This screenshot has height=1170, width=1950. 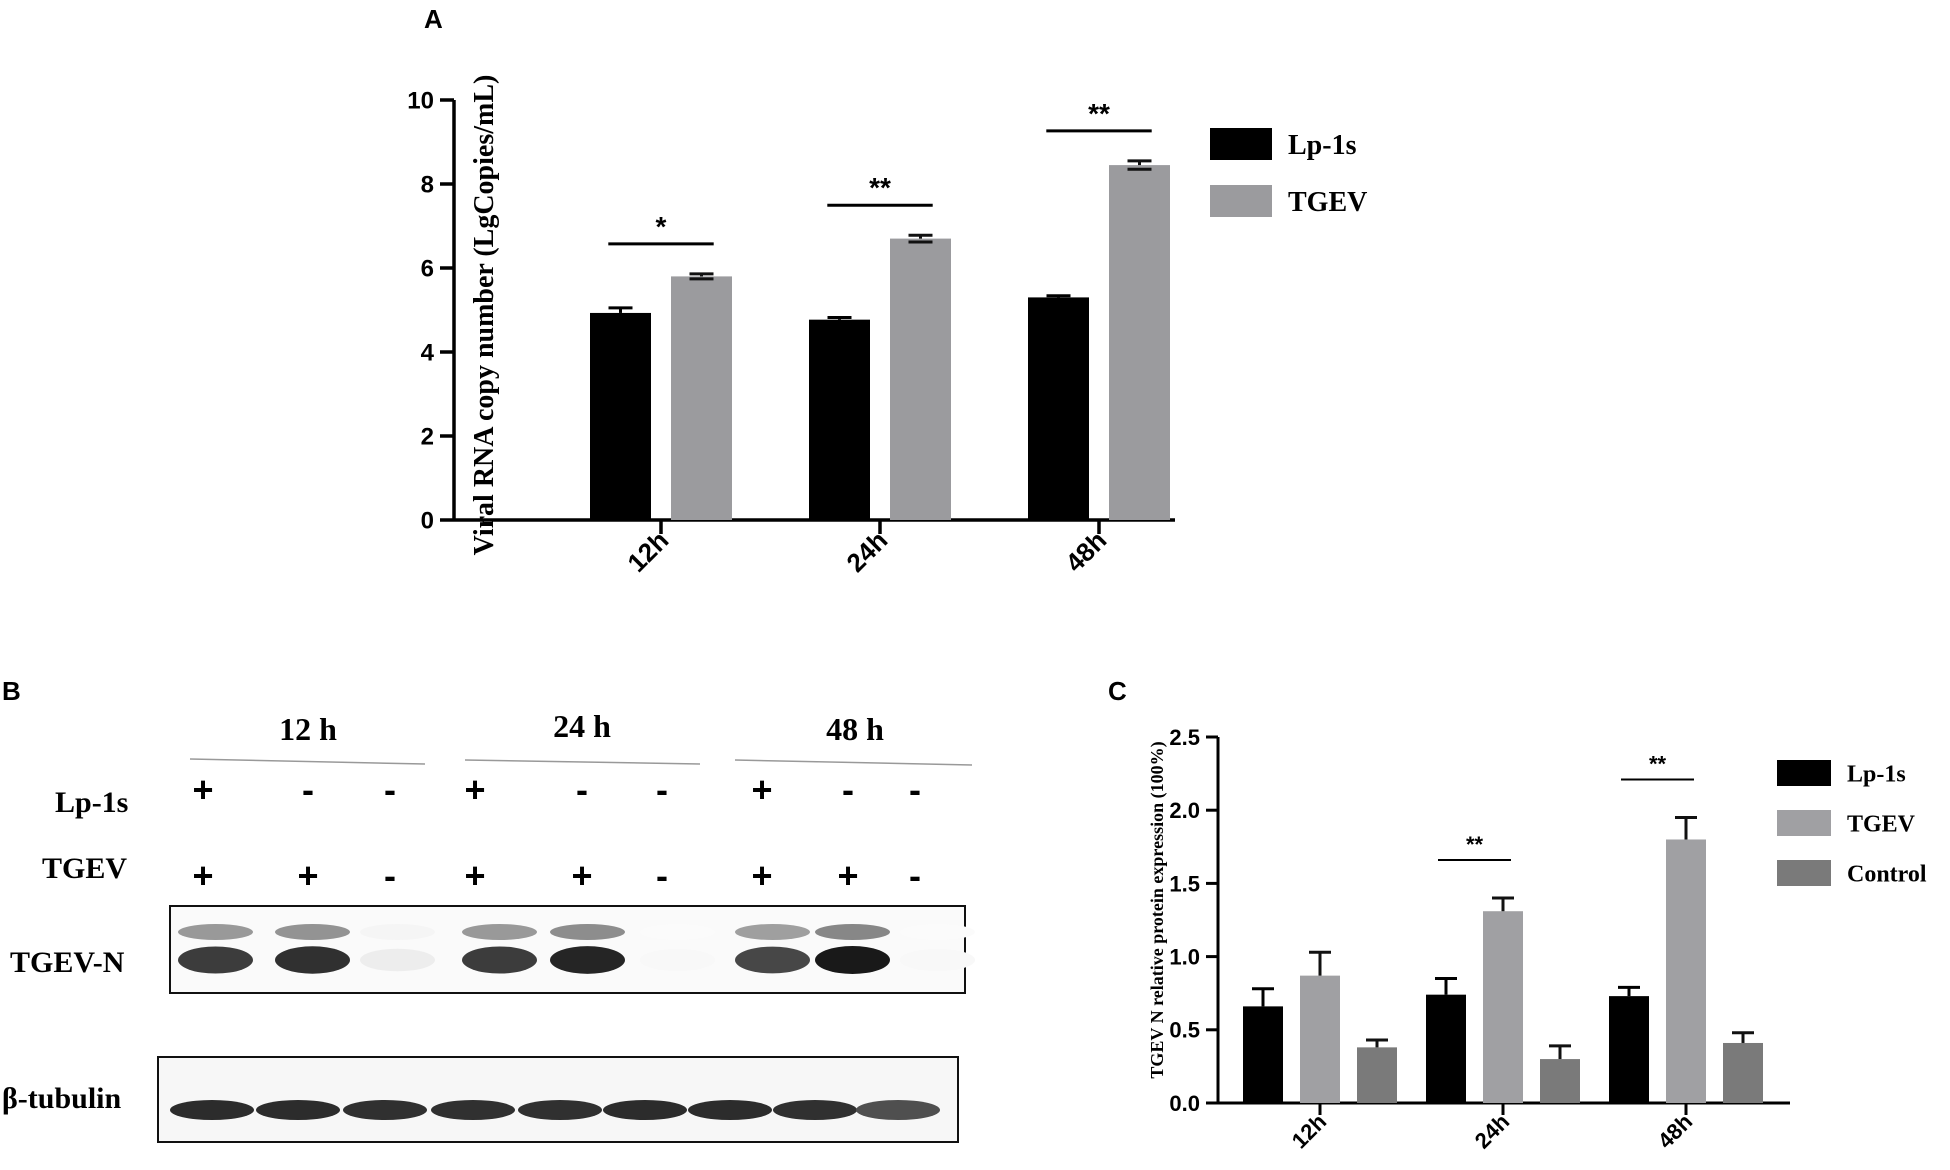 What do you see at coordinates (1184, 737) in the screenshot?
I see `y-tick-label: 2.5` at bounding box center [1184, 737].